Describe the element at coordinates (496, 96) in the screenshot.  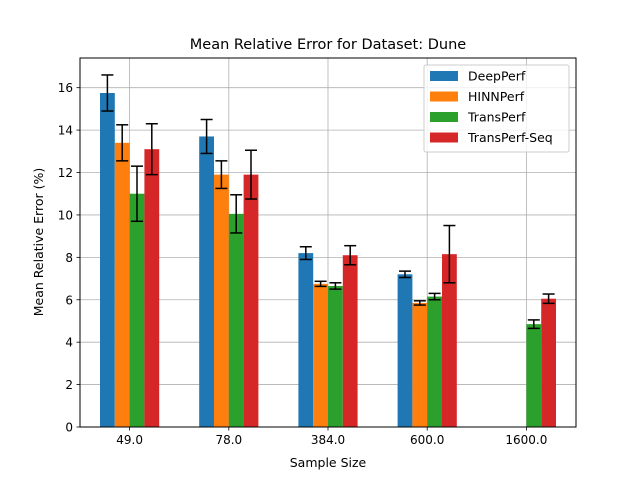
I see `legend-label: HINNPerf` at that location.